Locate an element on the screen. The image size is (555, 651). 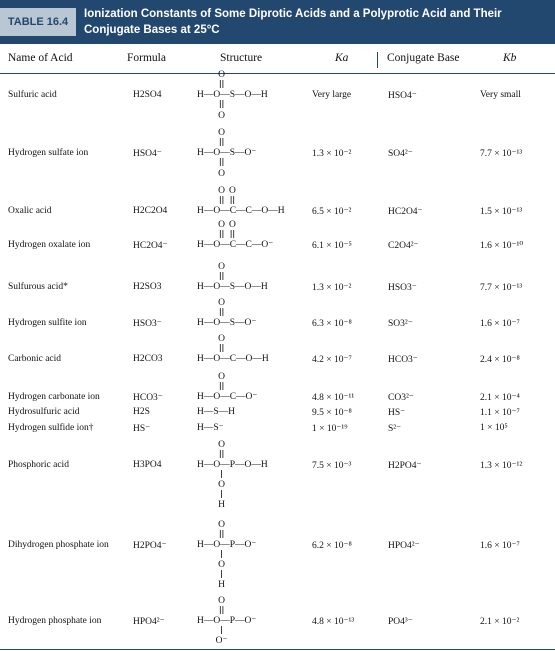
cell-name: Hydrogen sulfite ion is located at coordinates (47, 323).